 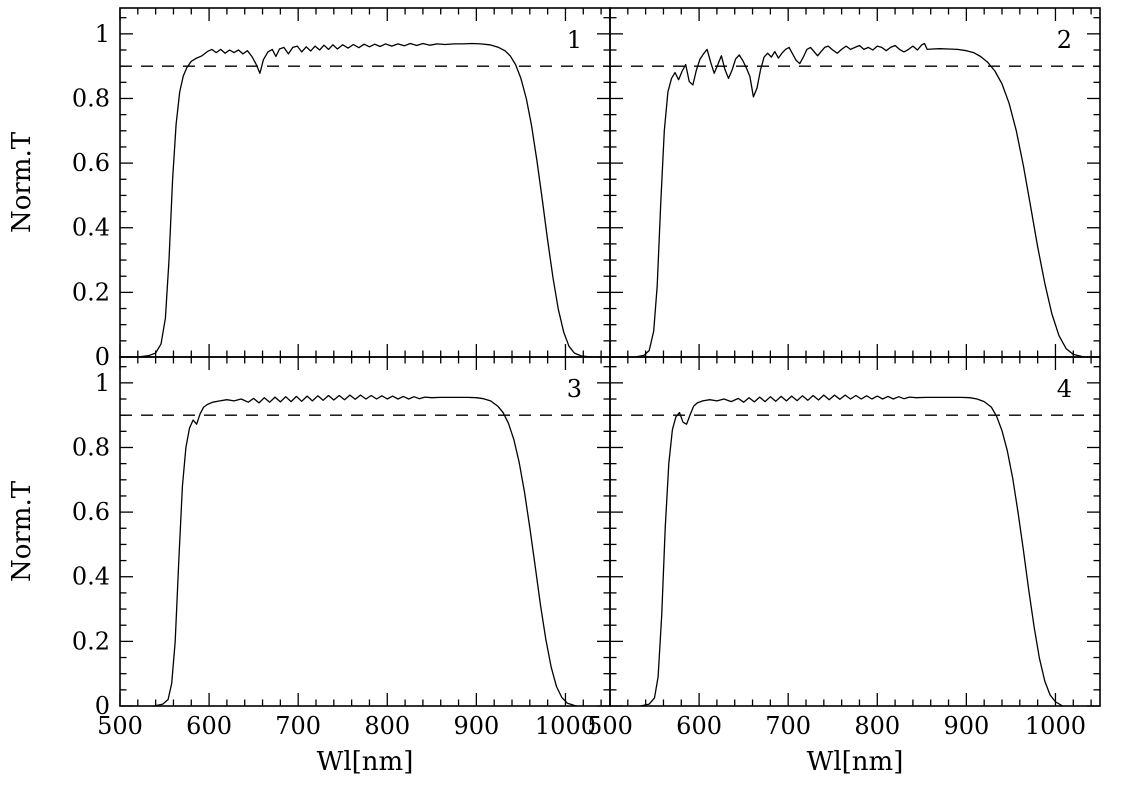 I want to click on panel-number-label: 3, so click(x=574, y=389).